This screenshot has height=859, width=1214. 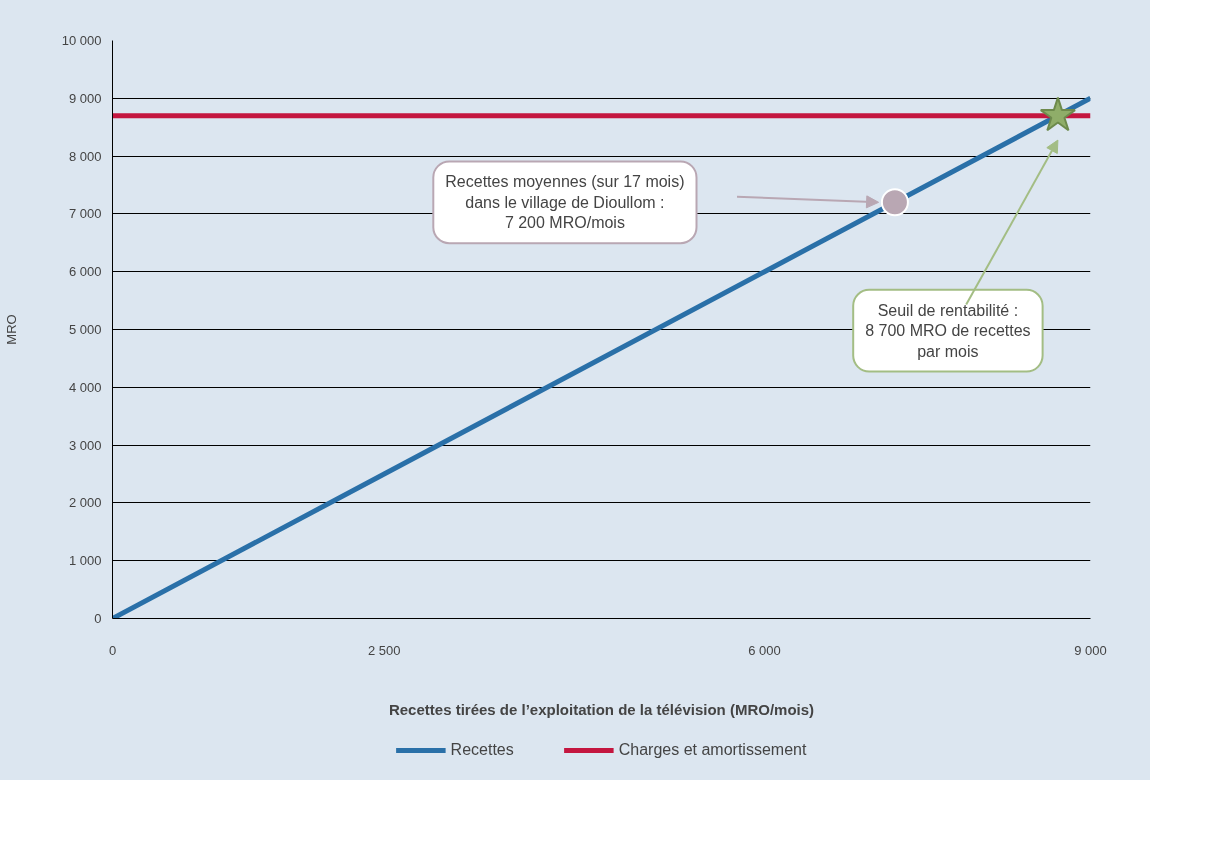 I want to click on y-tick-label: 9 000, so click(x=85, y=98).